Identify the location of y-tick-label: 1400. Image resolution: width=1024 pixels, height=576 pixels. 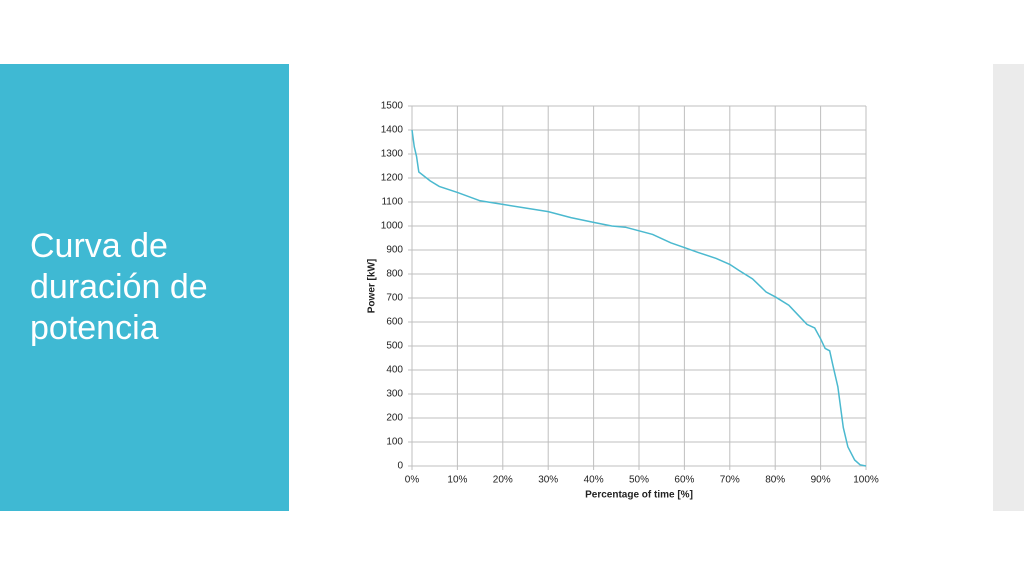
(392, 130).